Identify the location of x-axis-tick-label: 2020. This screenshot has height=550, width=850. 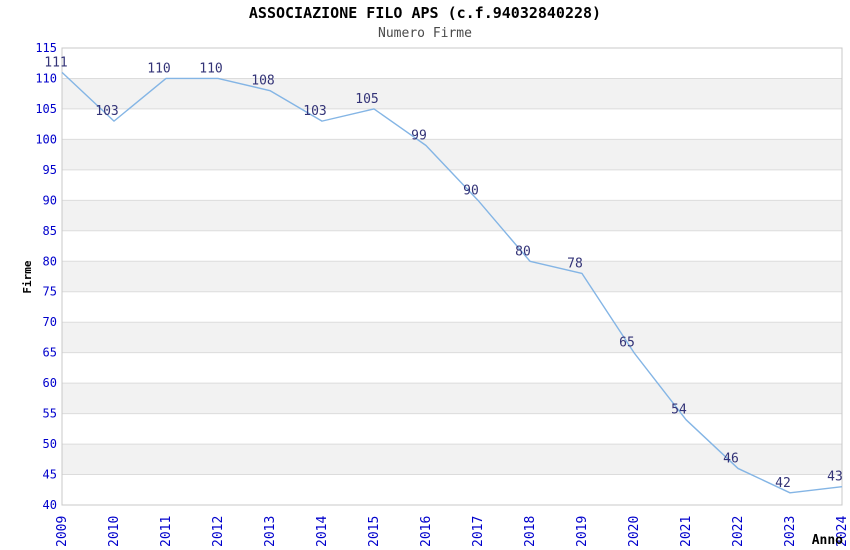
(634, 531).